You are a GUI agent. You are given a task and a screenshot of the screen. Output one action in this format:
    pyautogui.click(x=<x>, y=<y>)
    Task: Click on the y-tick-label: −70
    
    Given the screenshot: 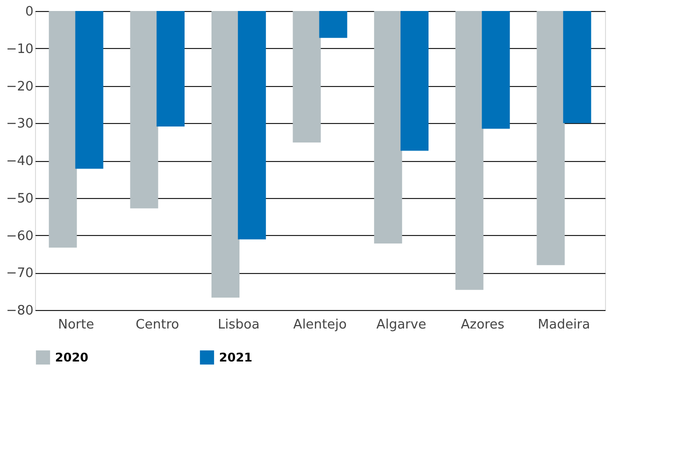 What is the action you would take?
    pyautogui.click(x=20, y=274)
    